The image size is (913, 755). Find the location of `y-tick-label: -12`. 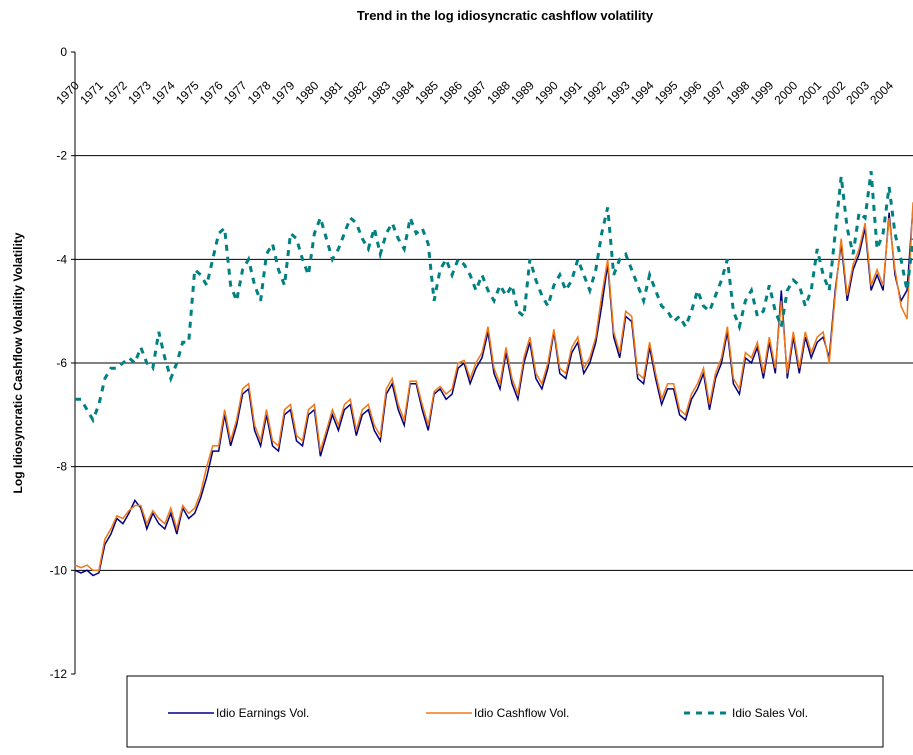

y-tick-label: -12 is located at coordinates (59, 674).